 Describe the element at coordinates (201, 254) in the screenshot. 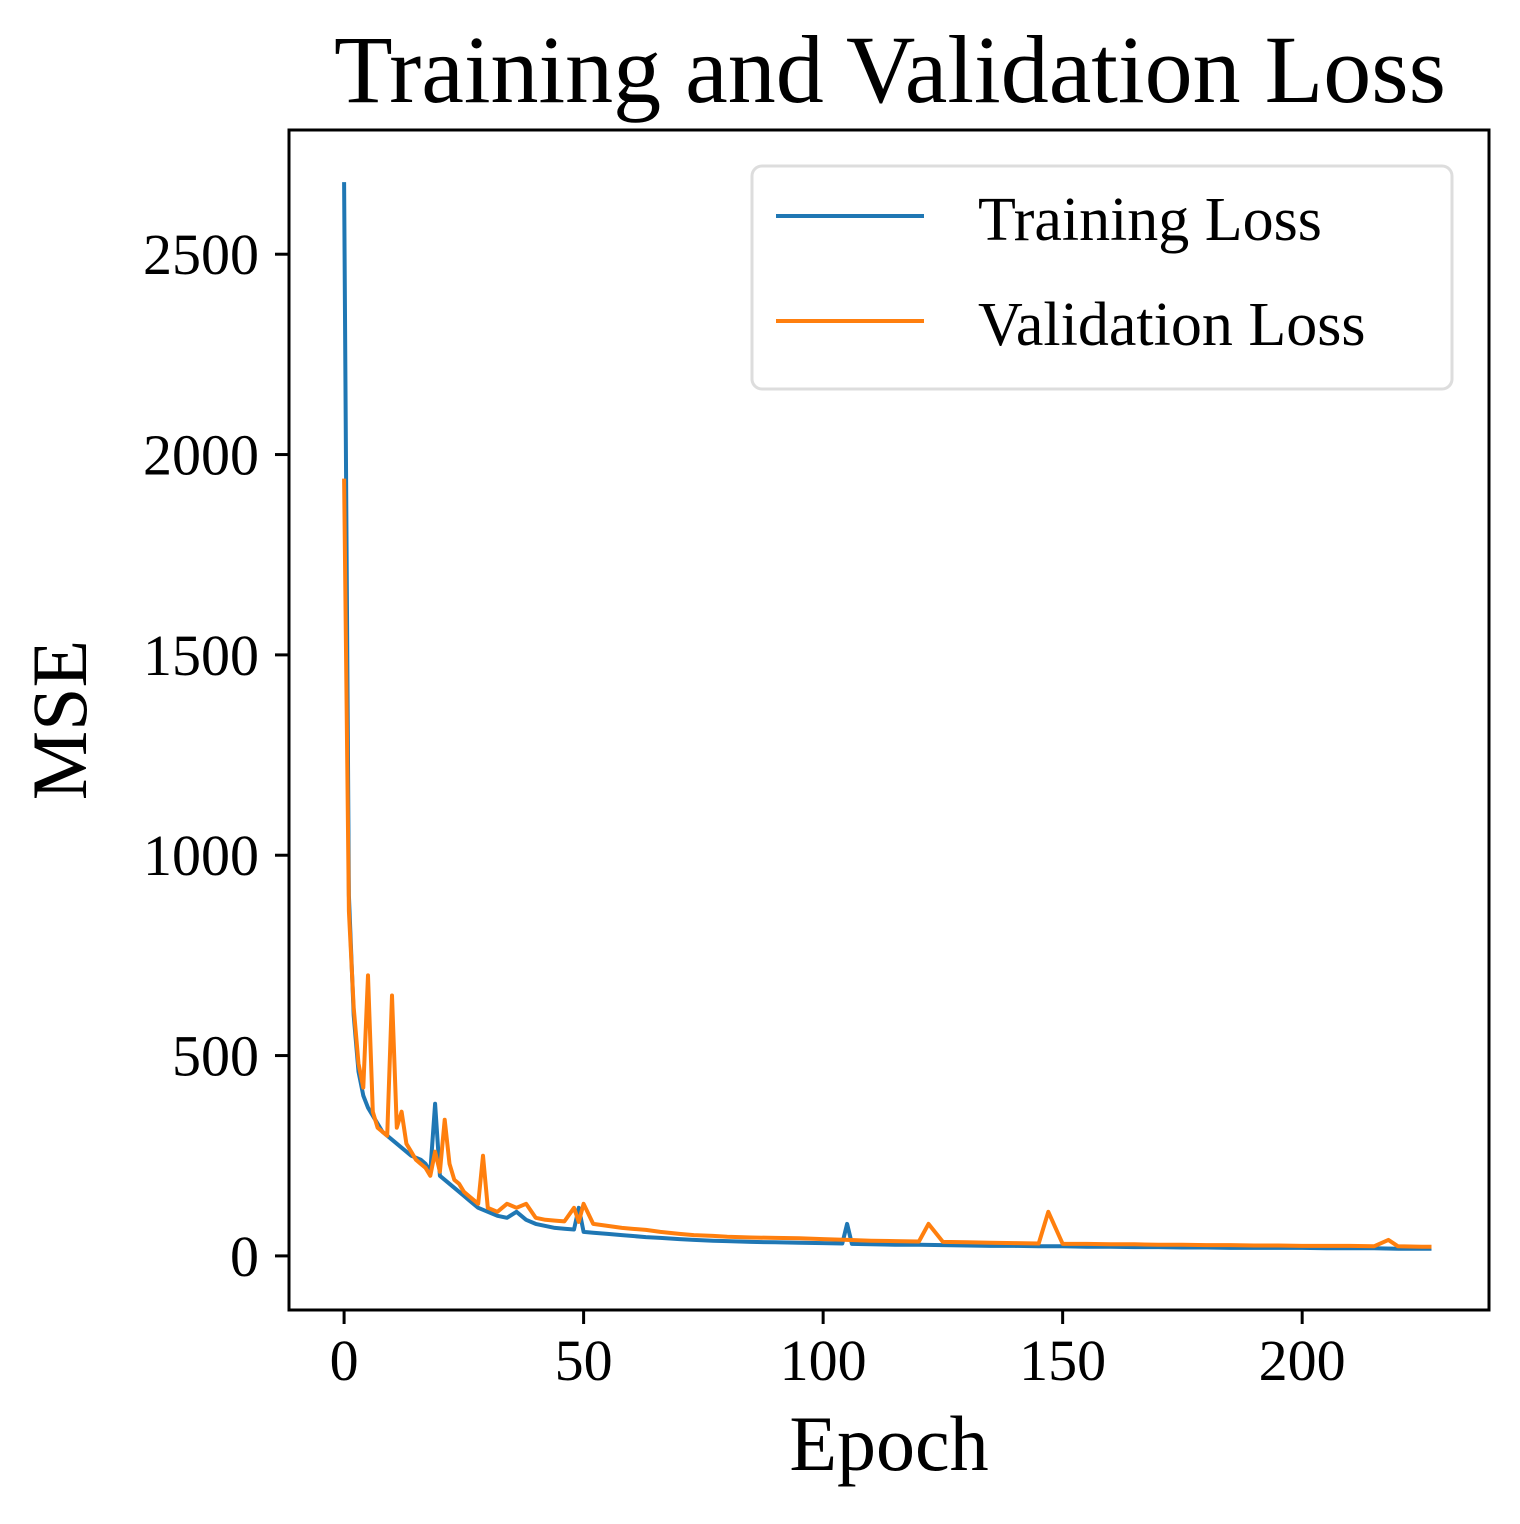

I see `y-tick-label: 2500` at that location.